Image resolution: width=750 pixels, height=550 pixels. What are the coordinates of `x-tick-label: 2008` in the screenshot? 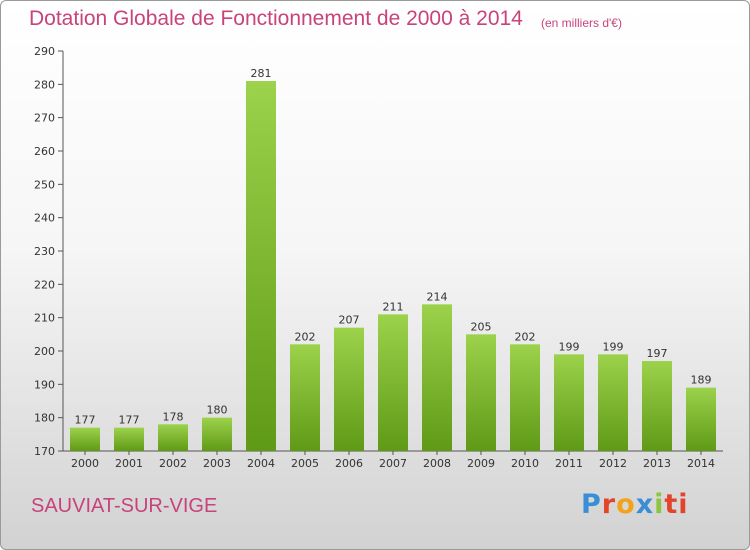 It's located at (437, 463).